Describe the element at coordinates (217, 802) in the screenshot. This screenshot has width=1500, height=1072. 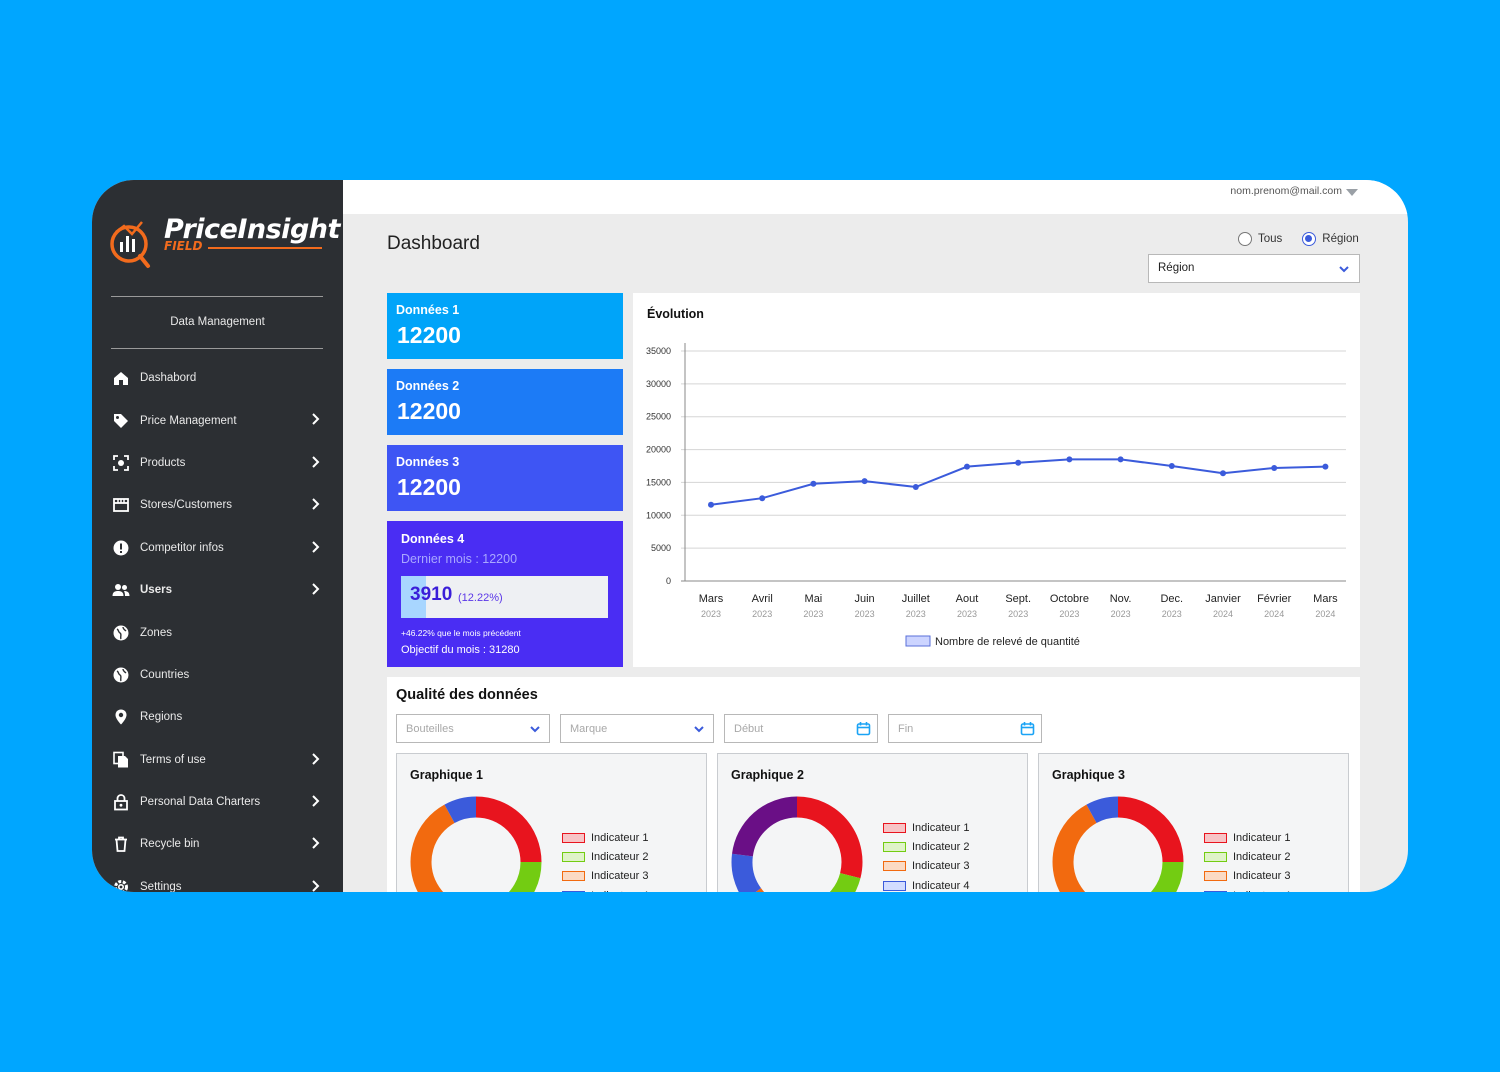
I see `sidebar-item-personal-data-charters: Personal Data Charters` at that location.